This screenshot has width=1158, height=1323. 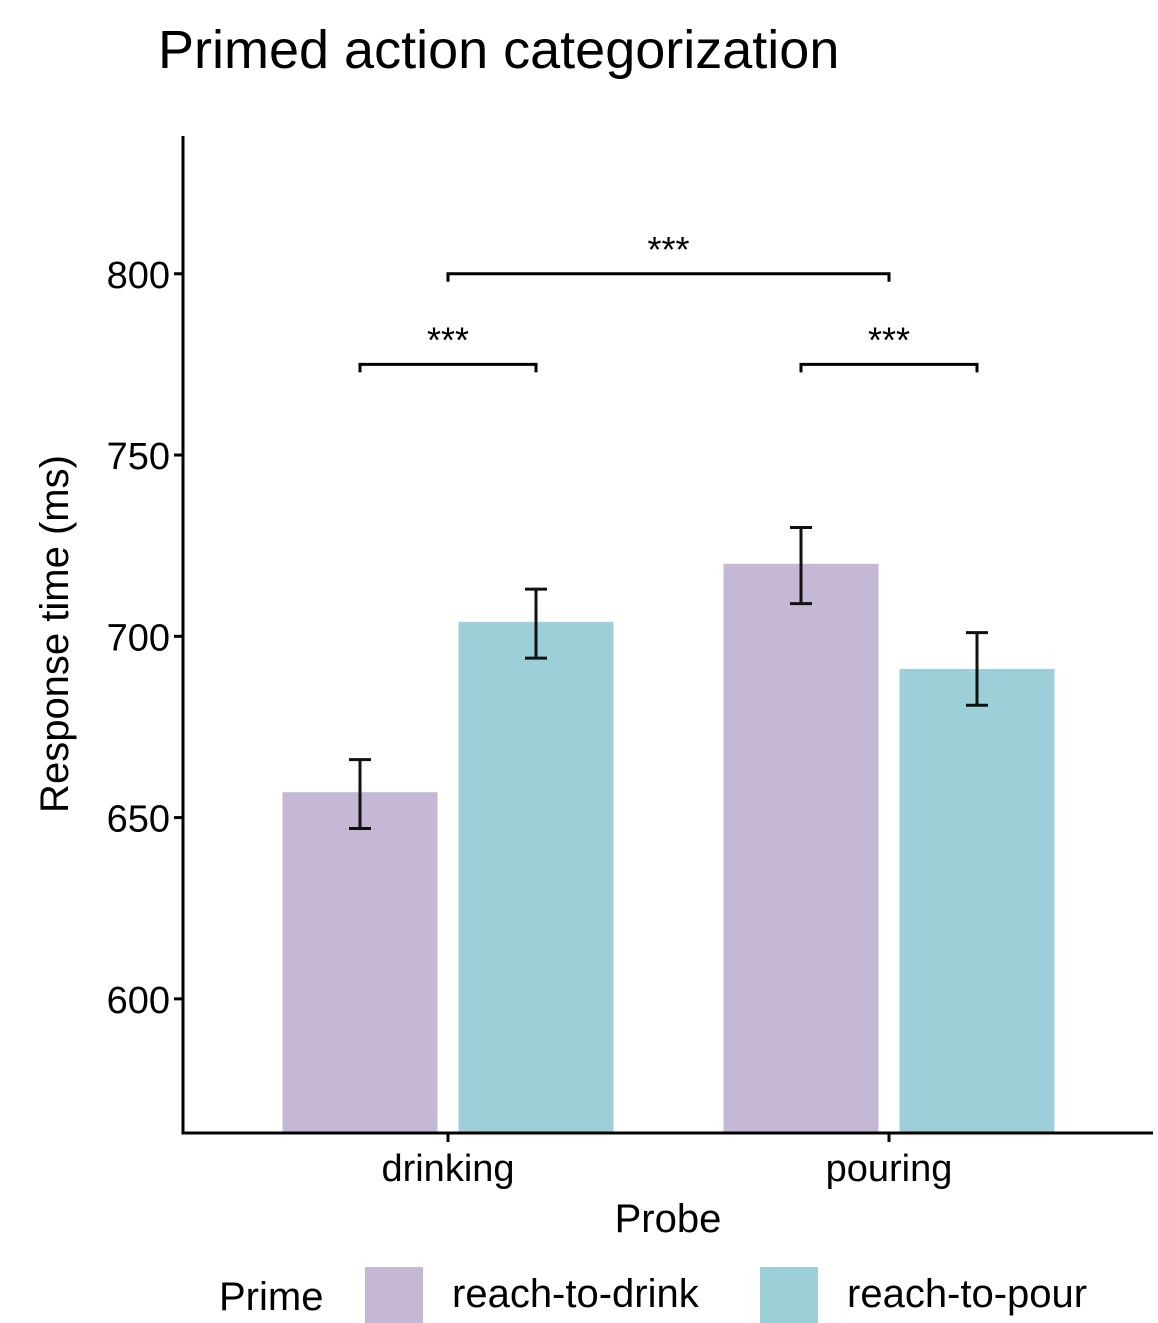 I want to click on legend-label-reach-to-drink: reach-to-drink, so click(x=576, y=1294).